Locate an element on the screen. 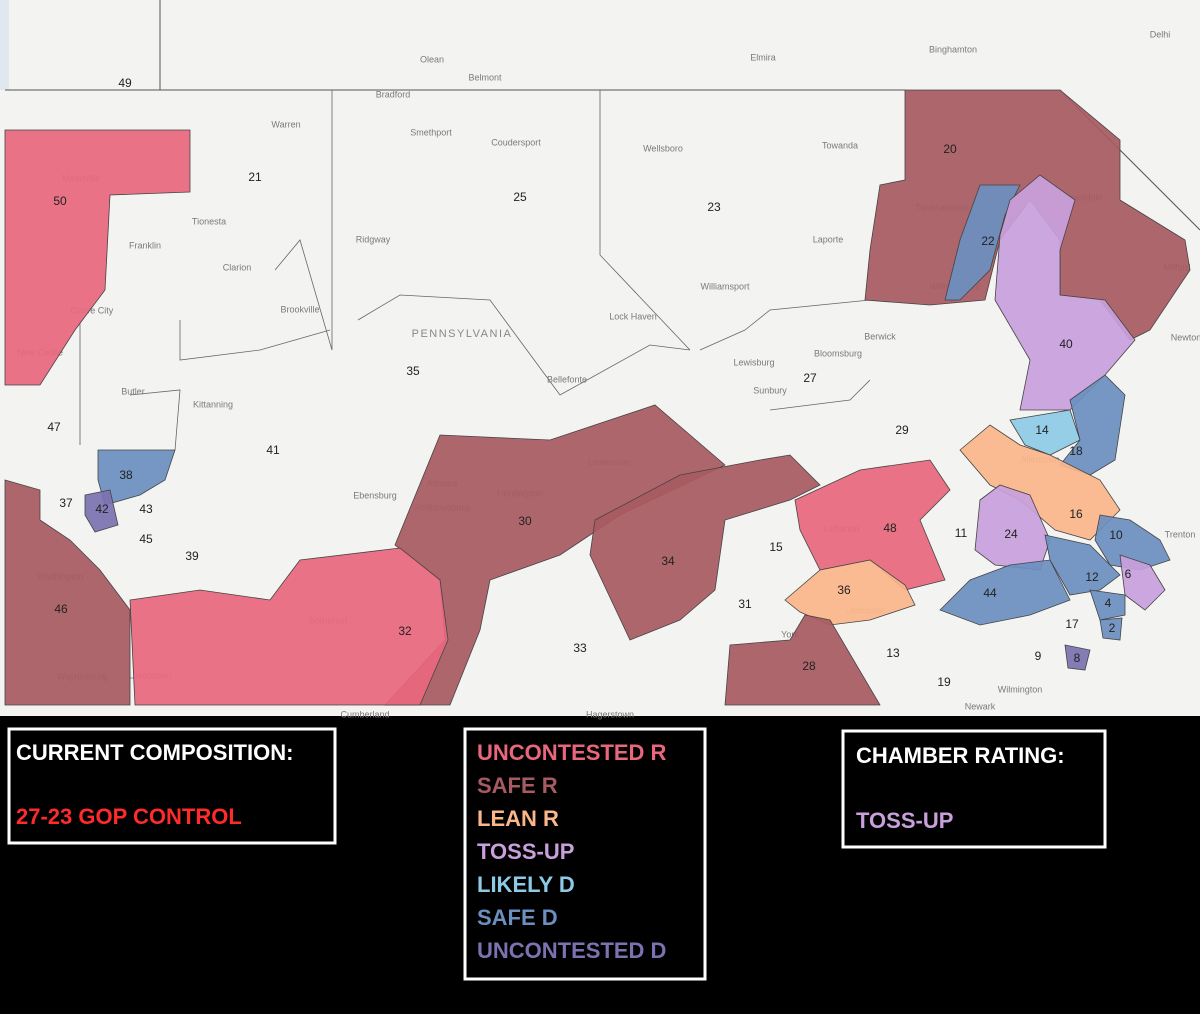  city-label: Olean is located at coordinates (432, 59).